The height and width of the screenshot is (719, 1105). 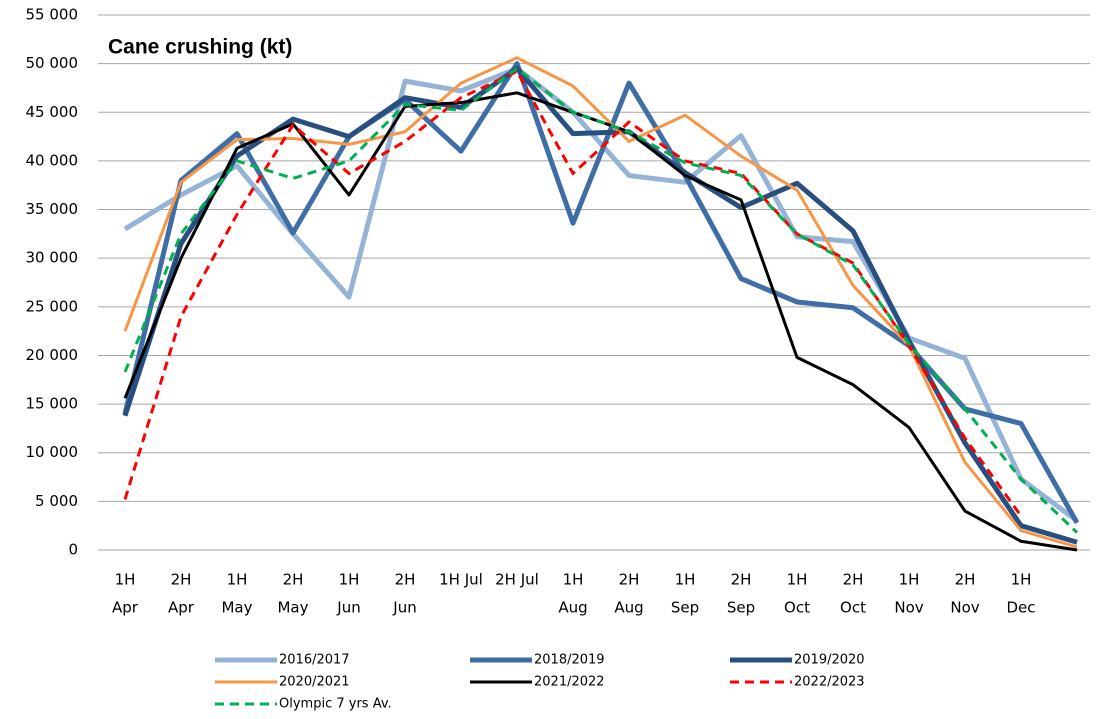 I want to click on y-tick-label: 30 000, so click(x=52, y=258).